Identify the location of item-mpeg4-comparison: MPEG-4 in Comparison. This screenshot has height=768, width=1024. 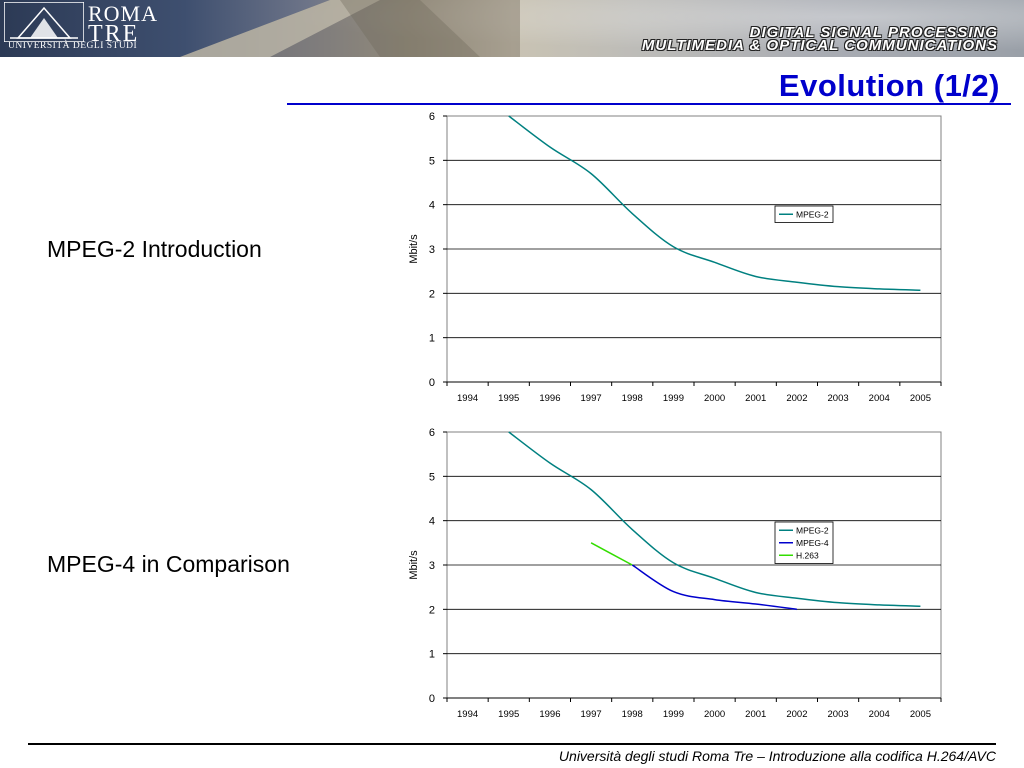
(168, 564).